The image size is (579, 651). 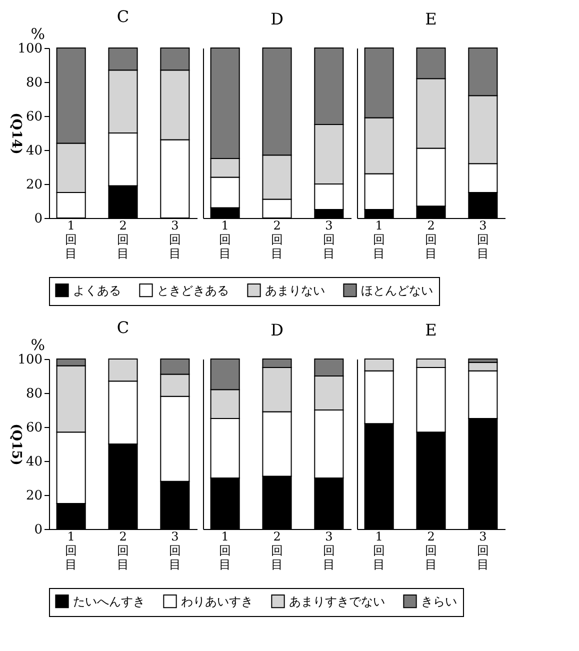 What do you see at coordinates (295, 290) in the screenshot?
I see `legend-label: あまりない` at bounding box center [295, 290].